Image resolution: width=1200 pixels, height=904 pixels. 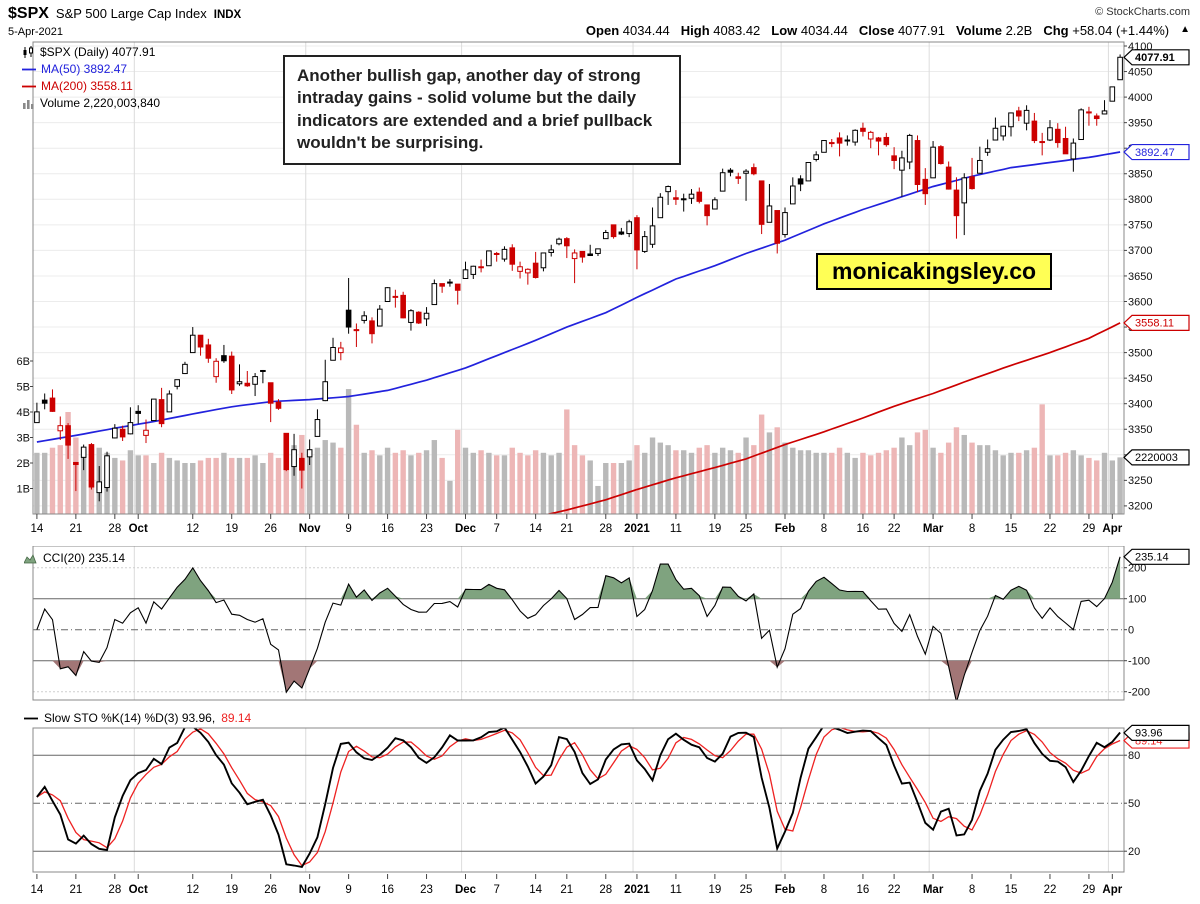 What do you see at coordinates (1156, 458) in the screenshot?
I see `svg-text: 2220003` at bounding box center [1156, 458].